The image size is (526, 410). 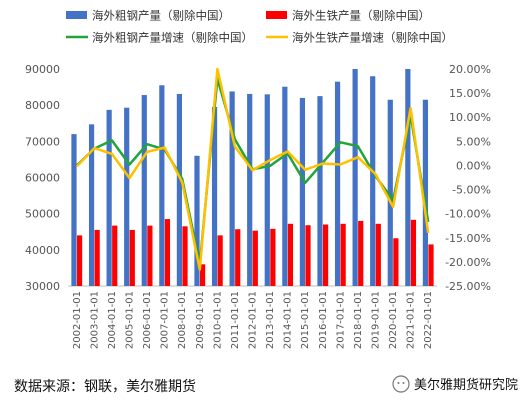 What do you see at coordinates (473, 165) in the screenshot?
I see `y-right-tick-label: 0.00%` at bounding box center [473, 165].